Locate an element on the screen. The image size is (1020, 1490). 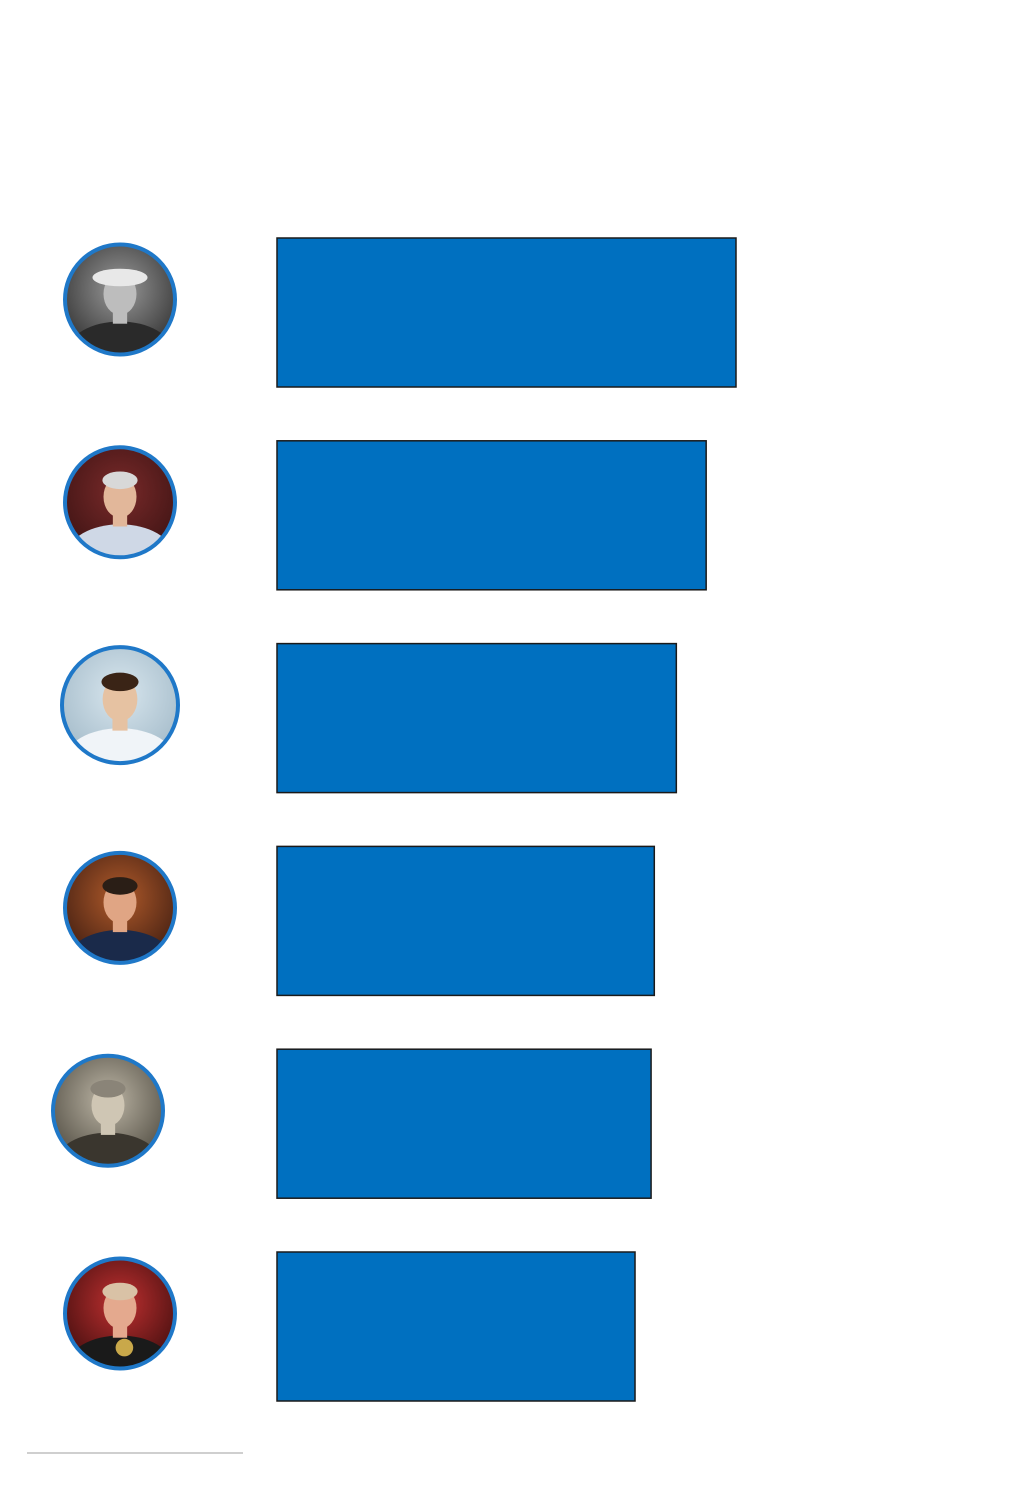
portrait-flat-cap-archival-icon is located at coordinates (120, 299).